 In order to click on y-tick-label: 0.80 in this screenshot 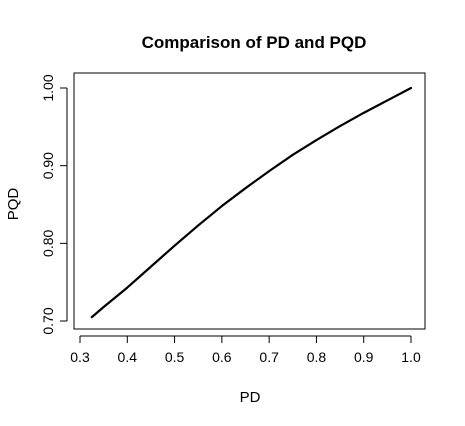, I will do `click(48, 242)`.